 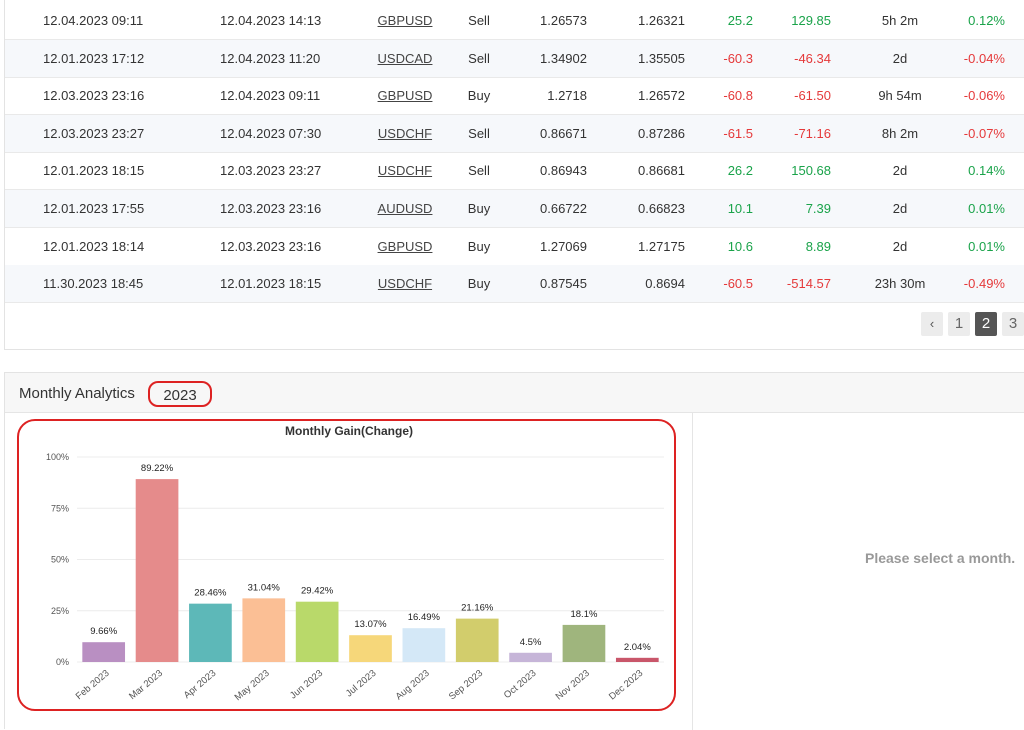 What do you see at coordinates (271, 246) in the screenshot?
I see `close-time-cell: 12.03.2023 23:16` at bounding box center [271, 246].